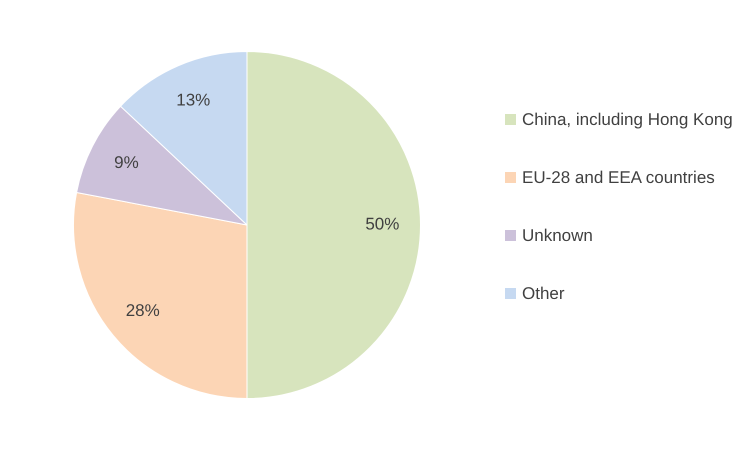  Describe the element at coordinates (143, 310) in the screenshot. I see `data-label: 28%` at that location.